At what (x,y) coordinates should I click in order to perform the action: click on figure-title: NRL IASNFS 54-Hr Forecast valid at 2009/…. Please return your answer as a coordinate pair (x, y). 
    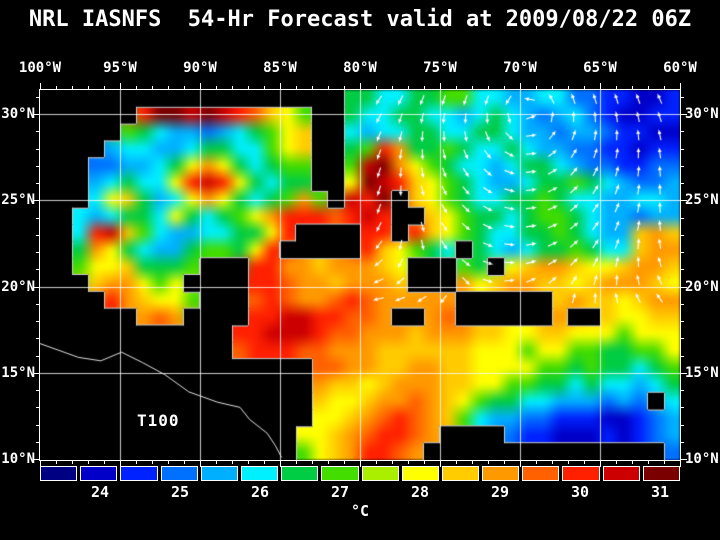
    Looking at the image, I should click on (360, 19).